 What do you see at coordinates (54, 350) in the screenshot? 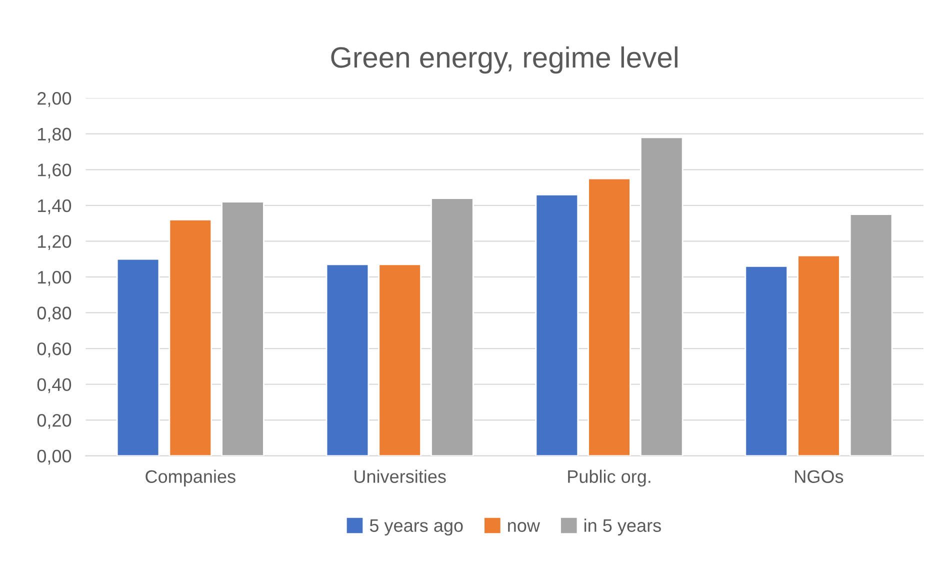
I see `y-tick-label: 0,60` at bounding box center [54, 350].